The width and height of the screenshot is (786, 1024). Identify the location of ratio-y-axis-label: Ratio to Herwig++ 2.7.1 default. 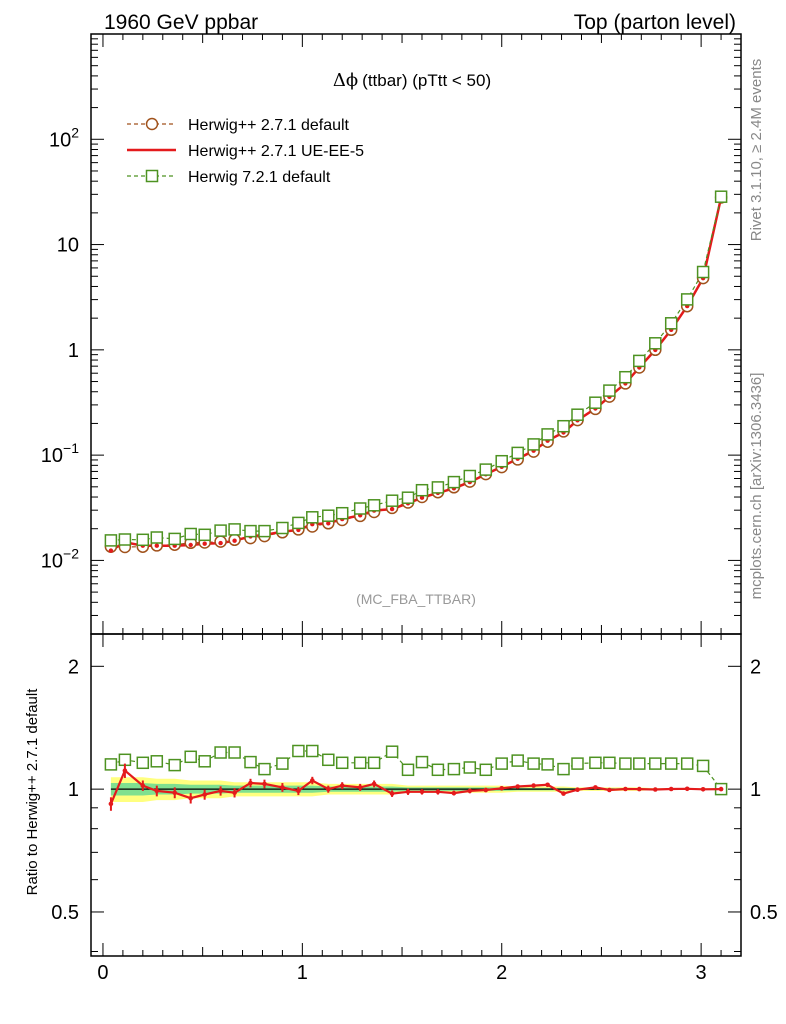
(32, 792).